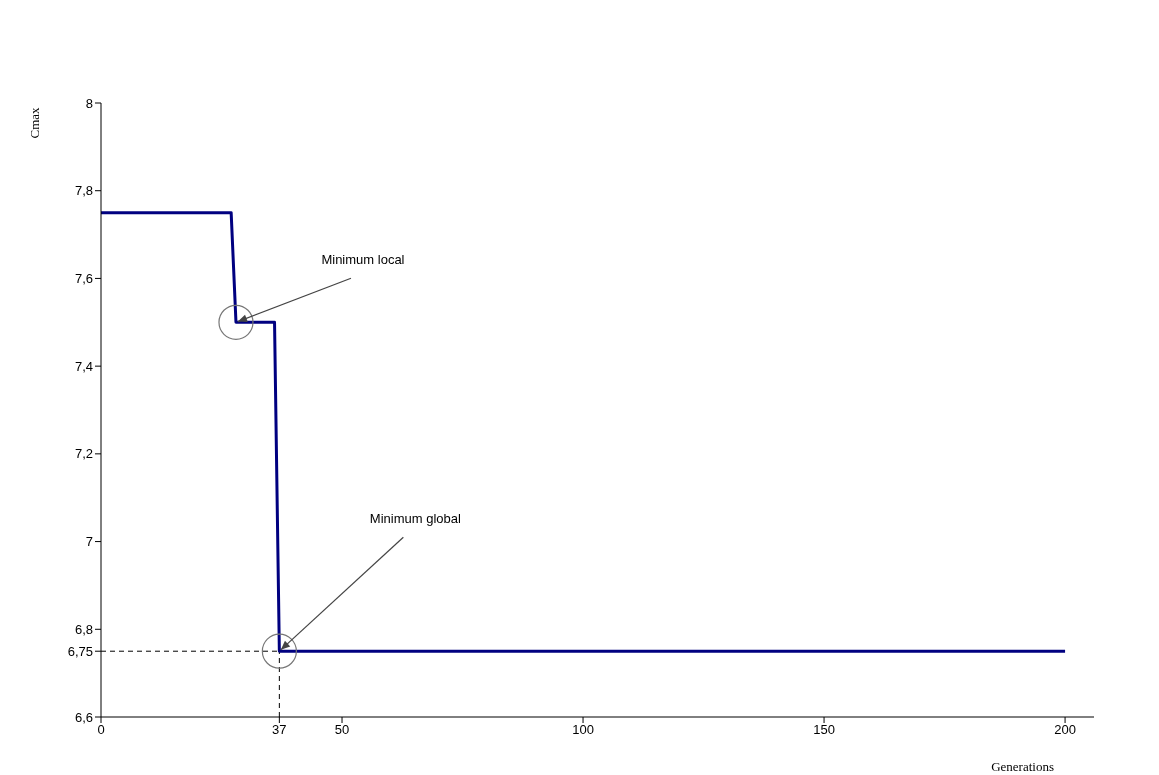 This screenshot has width=1159, height=775. I want to click on y-tick-label: 7, so click(89, 542).